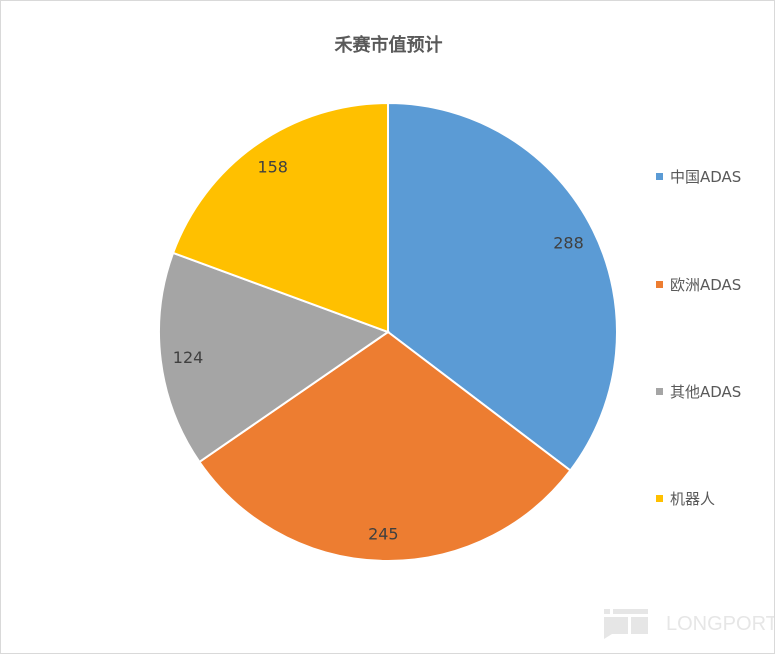 The width and height of the screenshot is (775, 654). I want to click on legend-item: 其他ADAS, so click(698, 391).